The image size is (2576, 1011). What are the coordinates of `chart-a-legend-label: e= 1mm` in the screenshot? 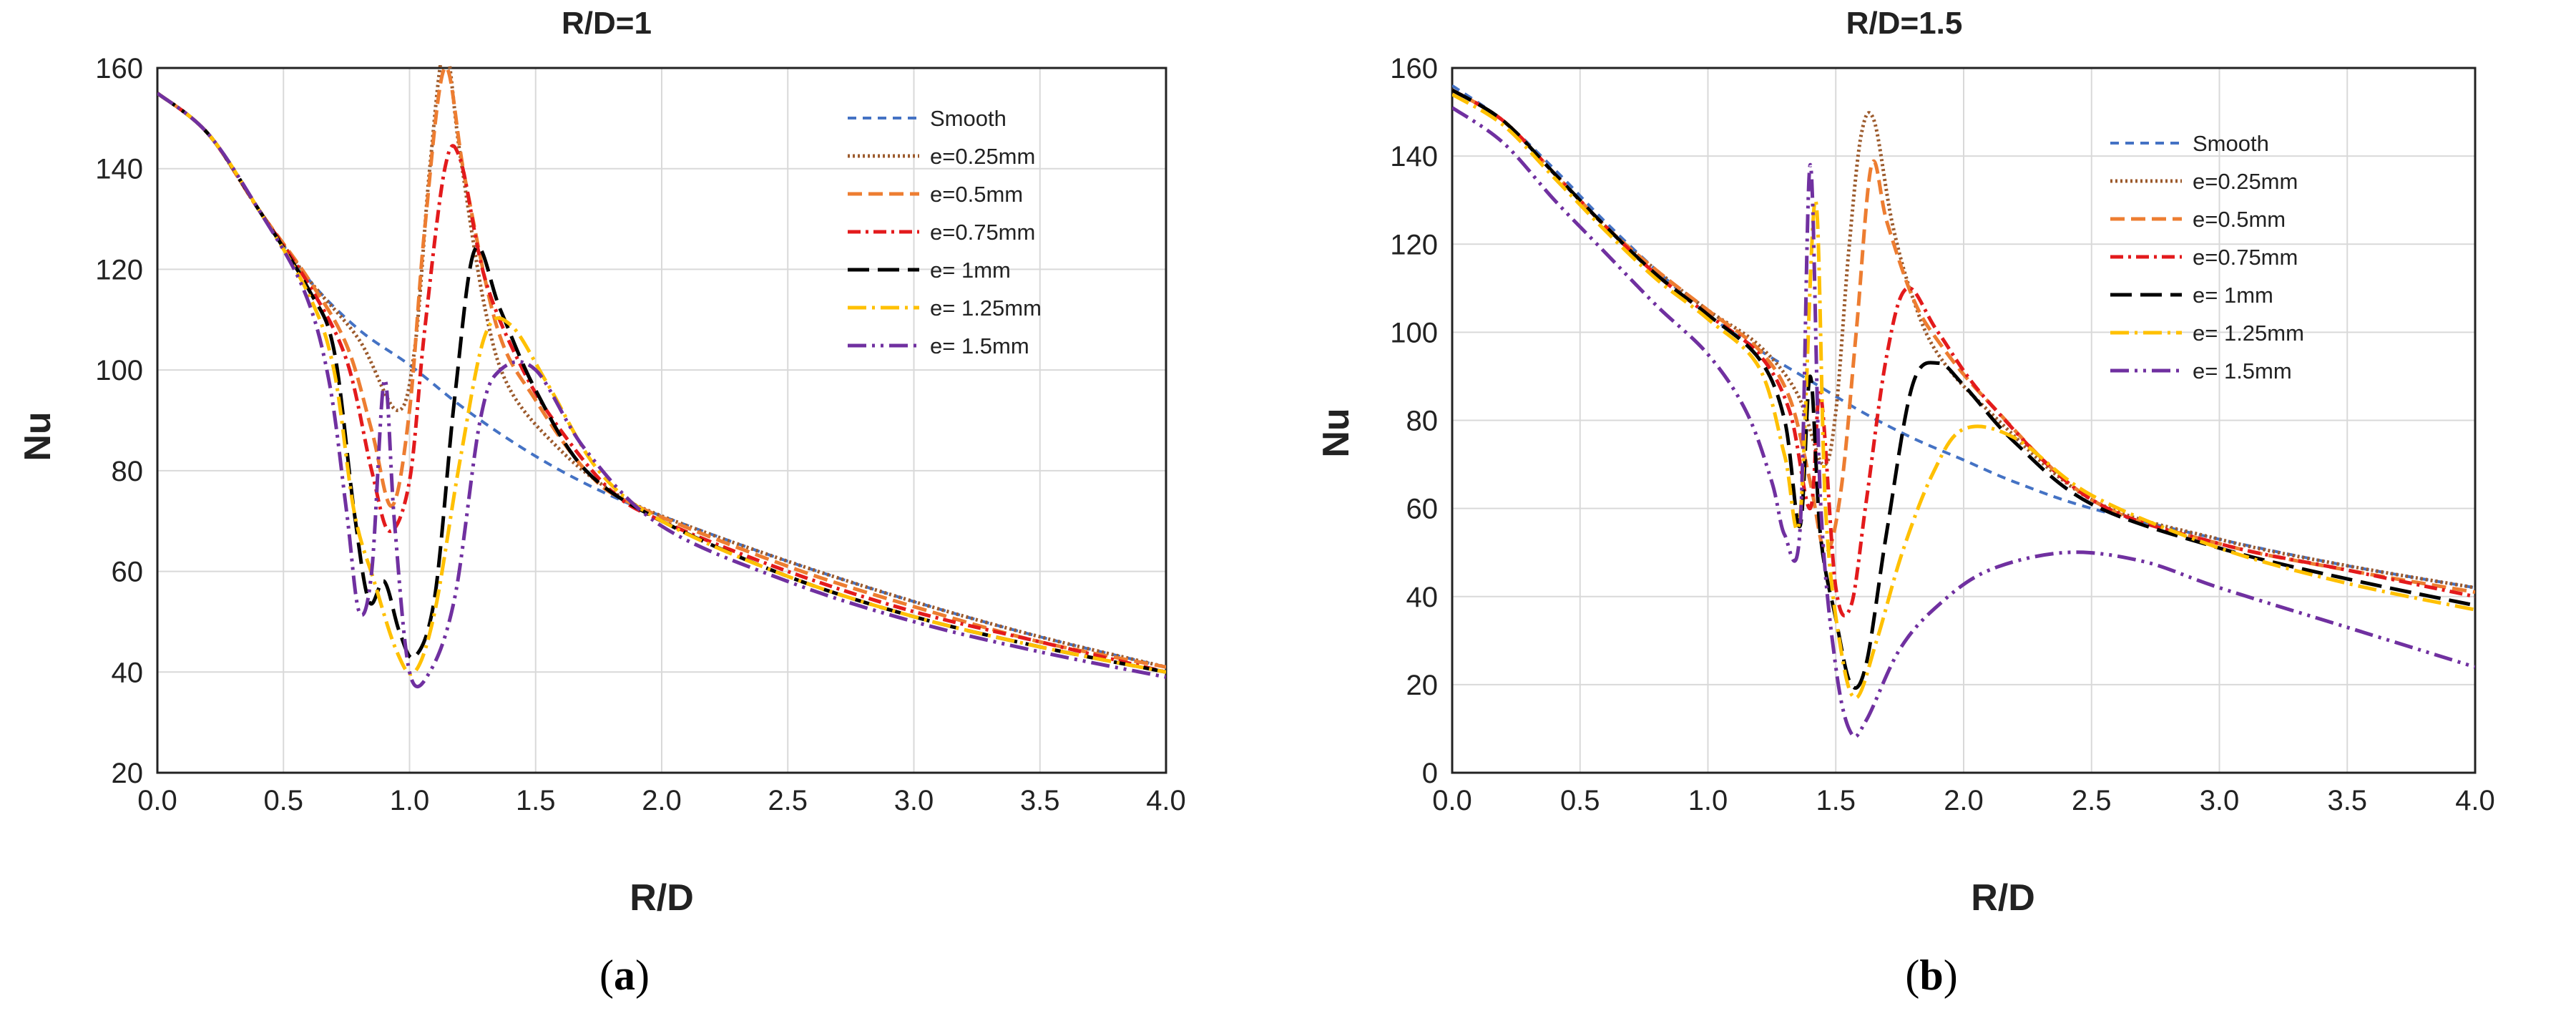 It's located at (971, 270).